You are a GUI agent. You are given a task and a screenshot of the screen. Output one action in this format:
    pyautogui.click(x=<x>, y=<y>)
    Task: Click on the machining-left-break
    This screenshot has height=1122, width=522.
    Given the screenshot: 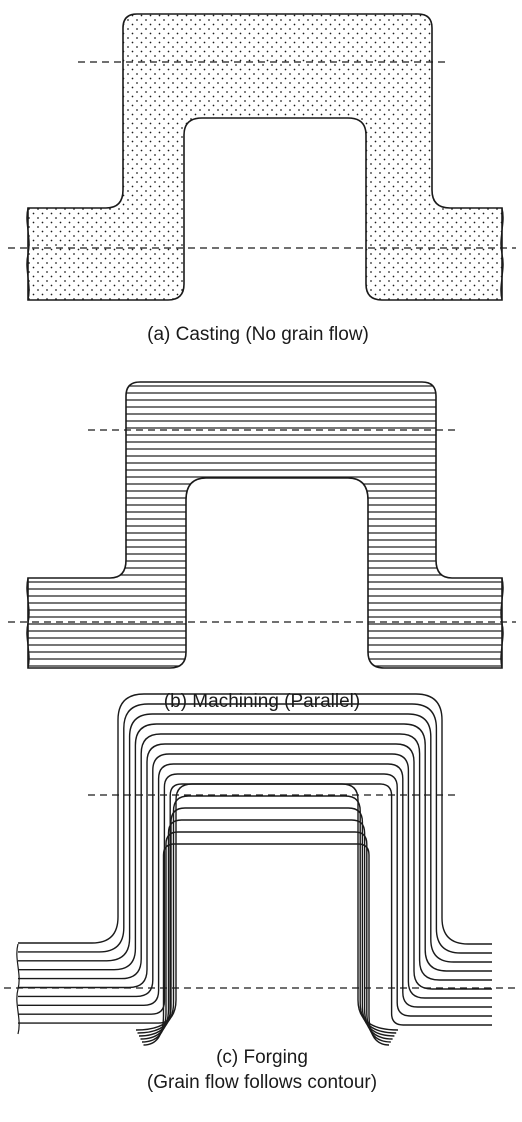 What is the action you would take?
    pyautogui.click(x=28, y=623)
    